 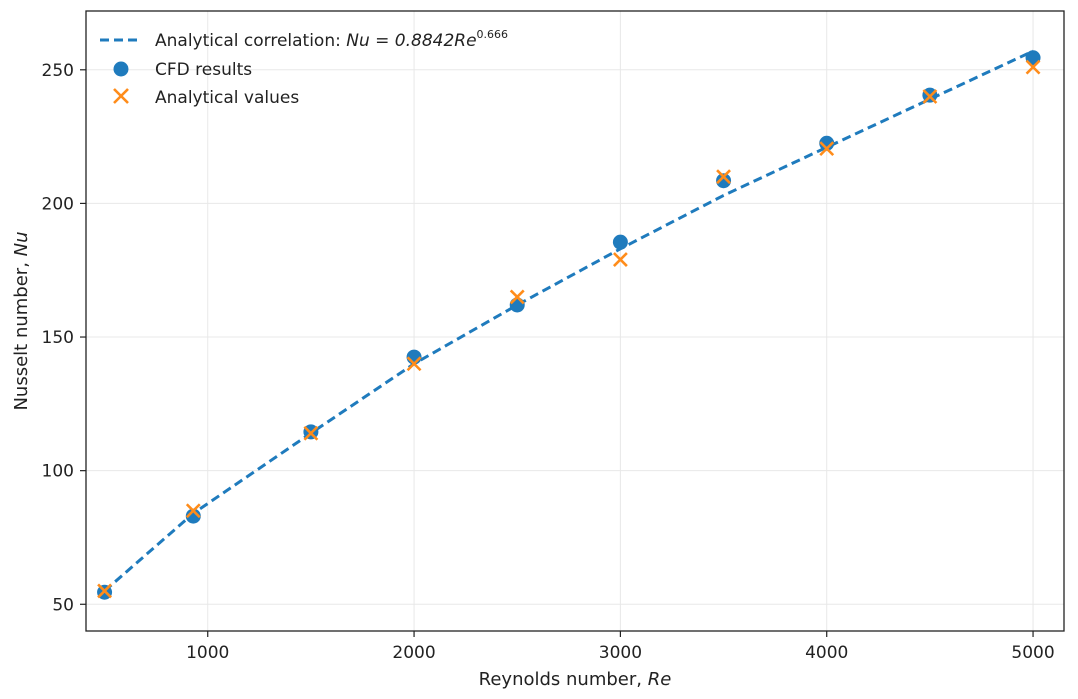 What do you see at coordinates (121, 96) in the screenshot?
I see `legend-cross-swatch` at bounding box center [121, 96].